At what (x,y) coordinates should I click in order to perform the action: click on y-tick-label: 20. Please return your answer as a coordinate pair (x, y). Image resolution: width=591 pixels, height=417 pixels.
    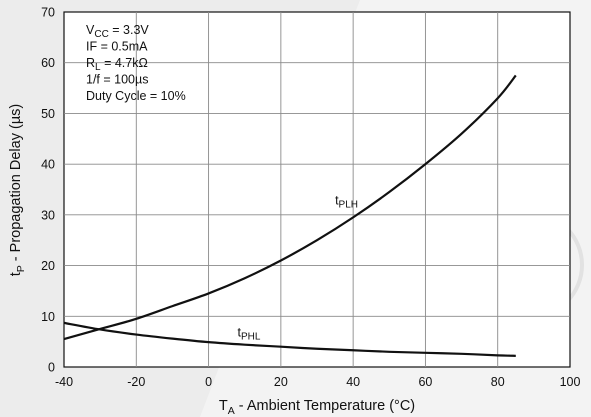
    Looking at the image, I should click on (48, 266).